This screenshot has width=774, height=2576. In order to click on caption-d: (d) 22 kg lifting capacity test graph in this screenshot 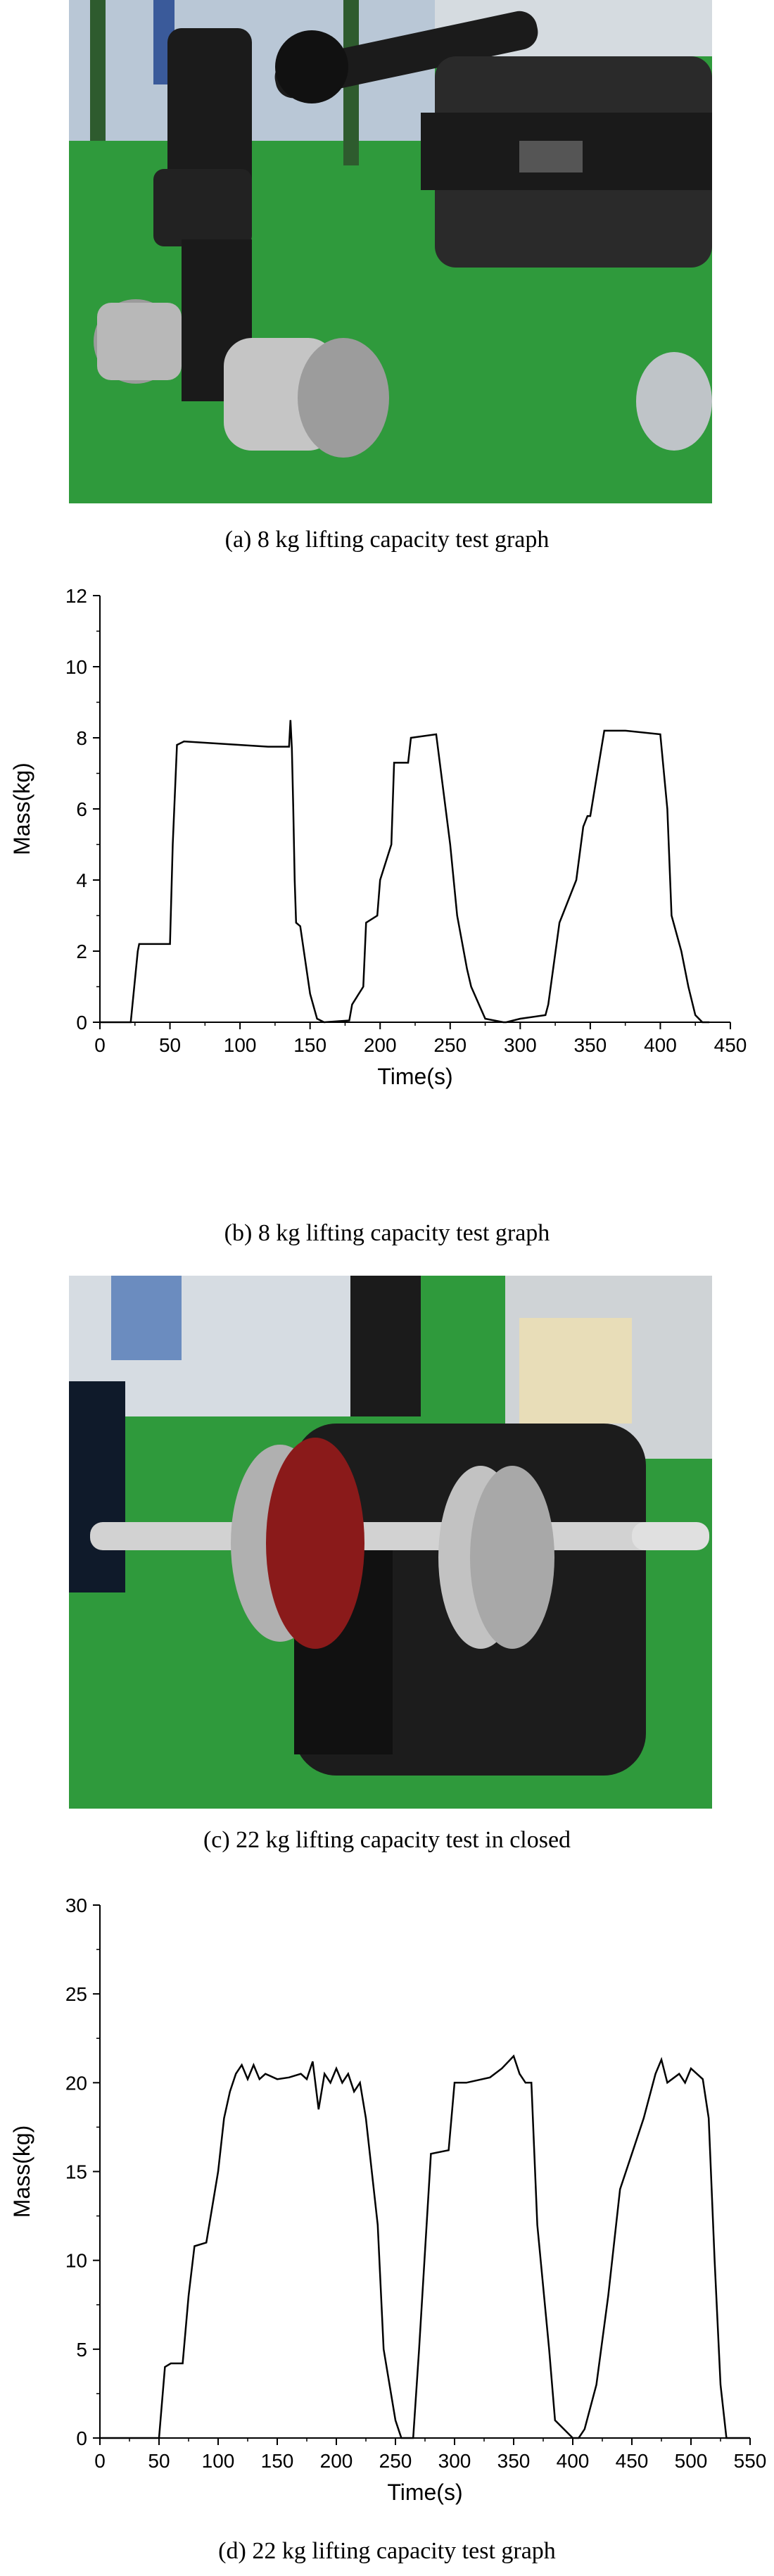, I will do `click(387, 2551)`.